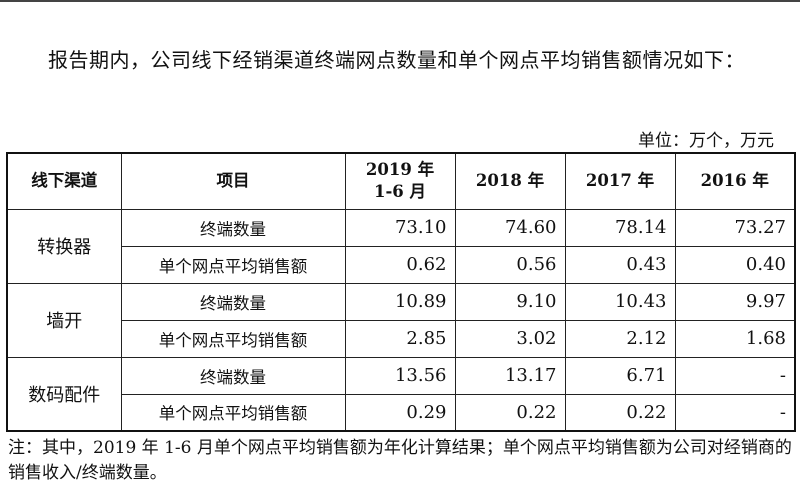 Image resolution: width=800 pixels, height=489 pixels. I want to click on unit-label: 单位：万个，万元, so click(706, 141).